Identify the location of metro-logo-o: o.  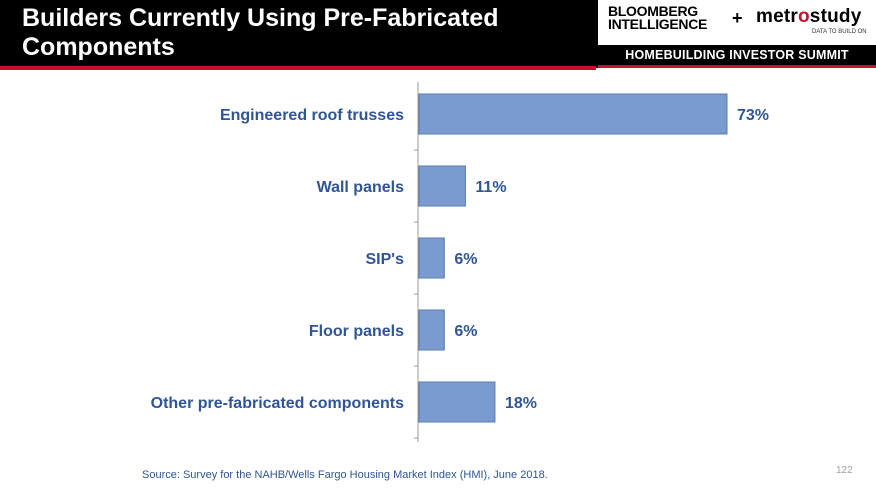
(803, 16).